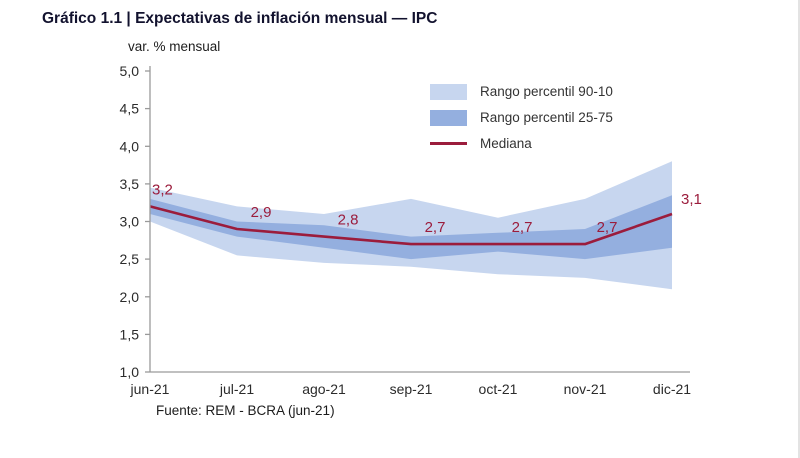 The width and height of the screenshot is (800, 458). Describe the element at coordinates (130, 259) in the screenshot. I see `svg-text: 2,5` at that location.